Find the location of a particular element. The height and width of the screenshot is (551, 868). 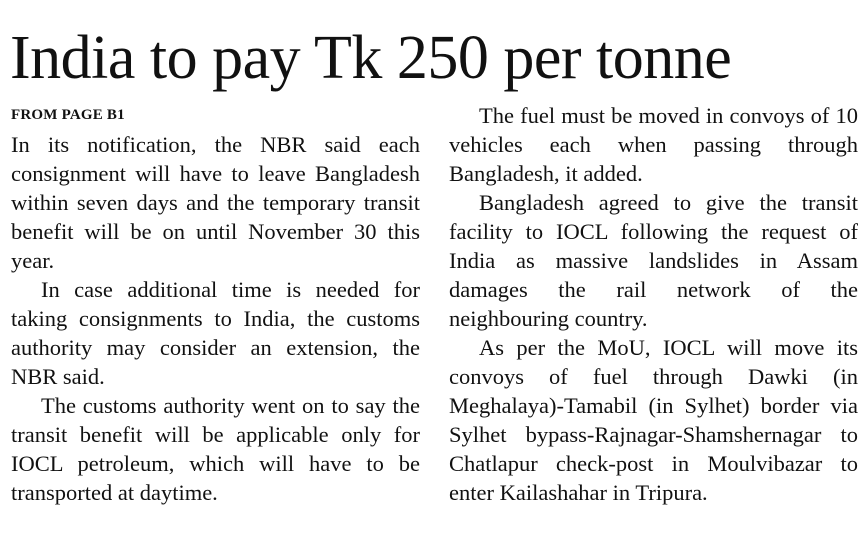

headline: India to pay Tk 250 per tonne is located at coordinates (371, 58).